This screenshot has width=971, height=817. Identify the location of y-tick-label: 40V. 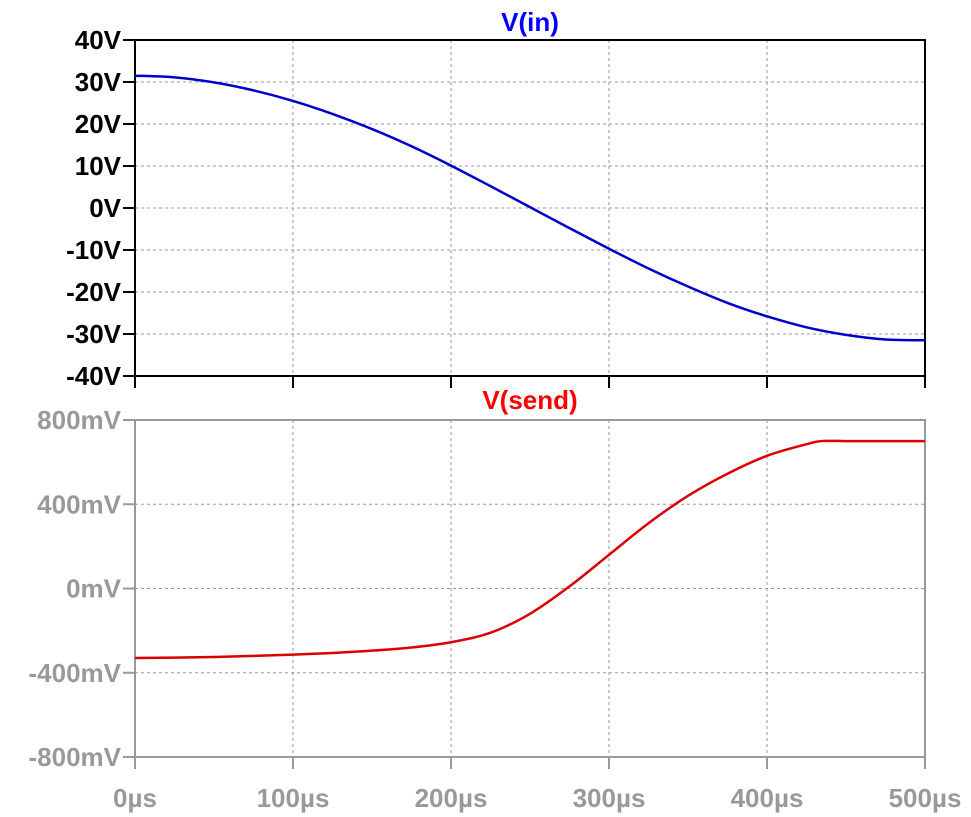
(98, 40).